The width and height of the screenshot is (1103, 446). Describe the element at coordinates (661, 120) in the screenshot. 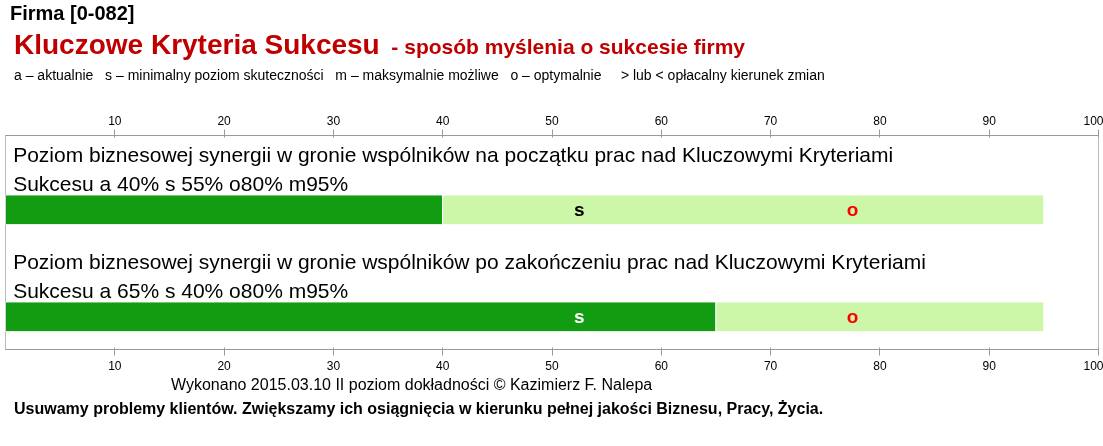

I see `x-tick-label: 60` at that location.